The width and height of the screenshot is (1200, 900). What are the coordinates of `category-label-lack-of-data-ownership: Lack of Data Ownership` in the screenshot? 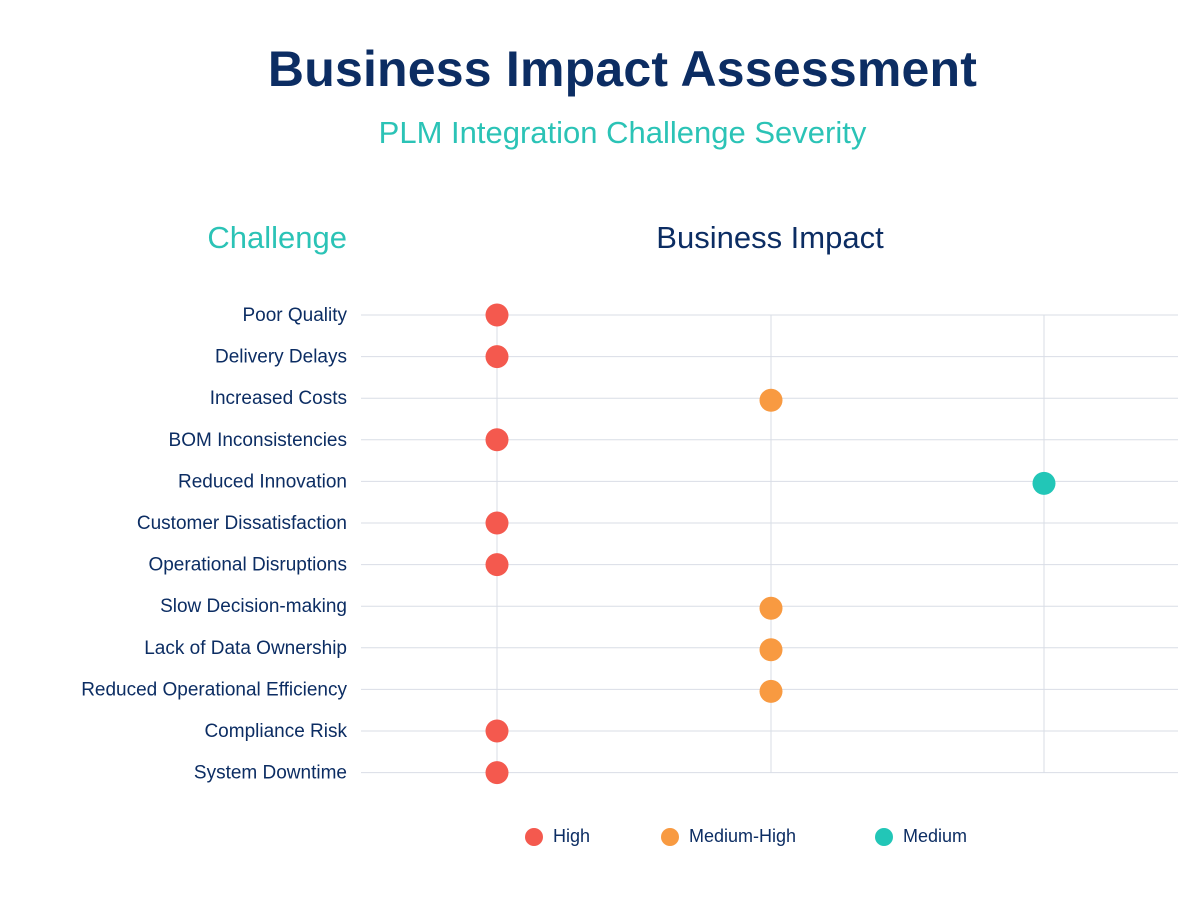 It's located at (245, 648).